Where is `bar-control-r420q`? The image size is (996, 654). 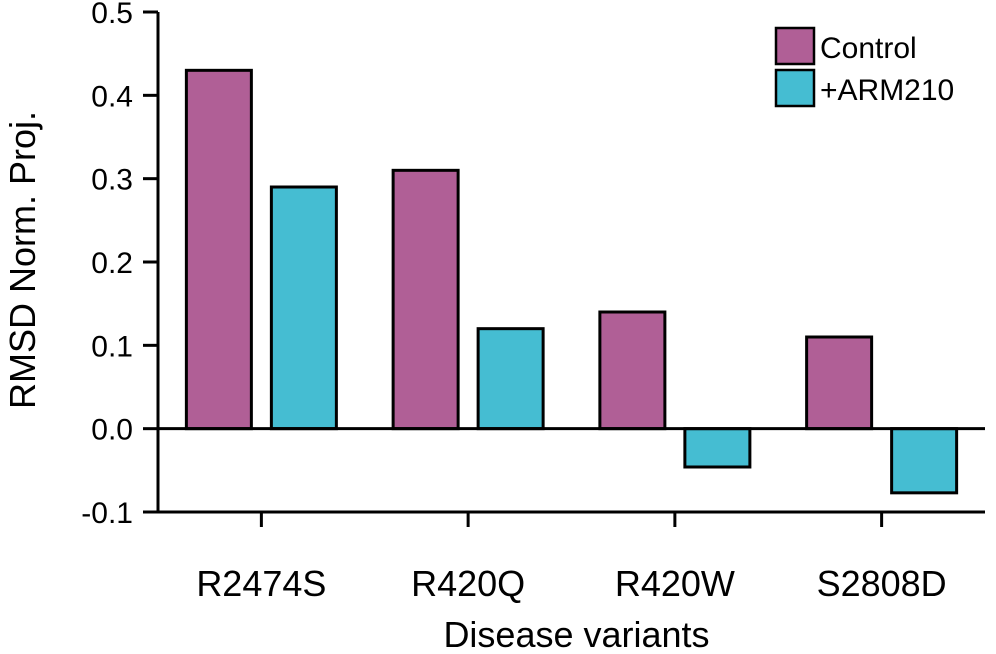
bar-control-r420q is located at coordinates (425, 299).